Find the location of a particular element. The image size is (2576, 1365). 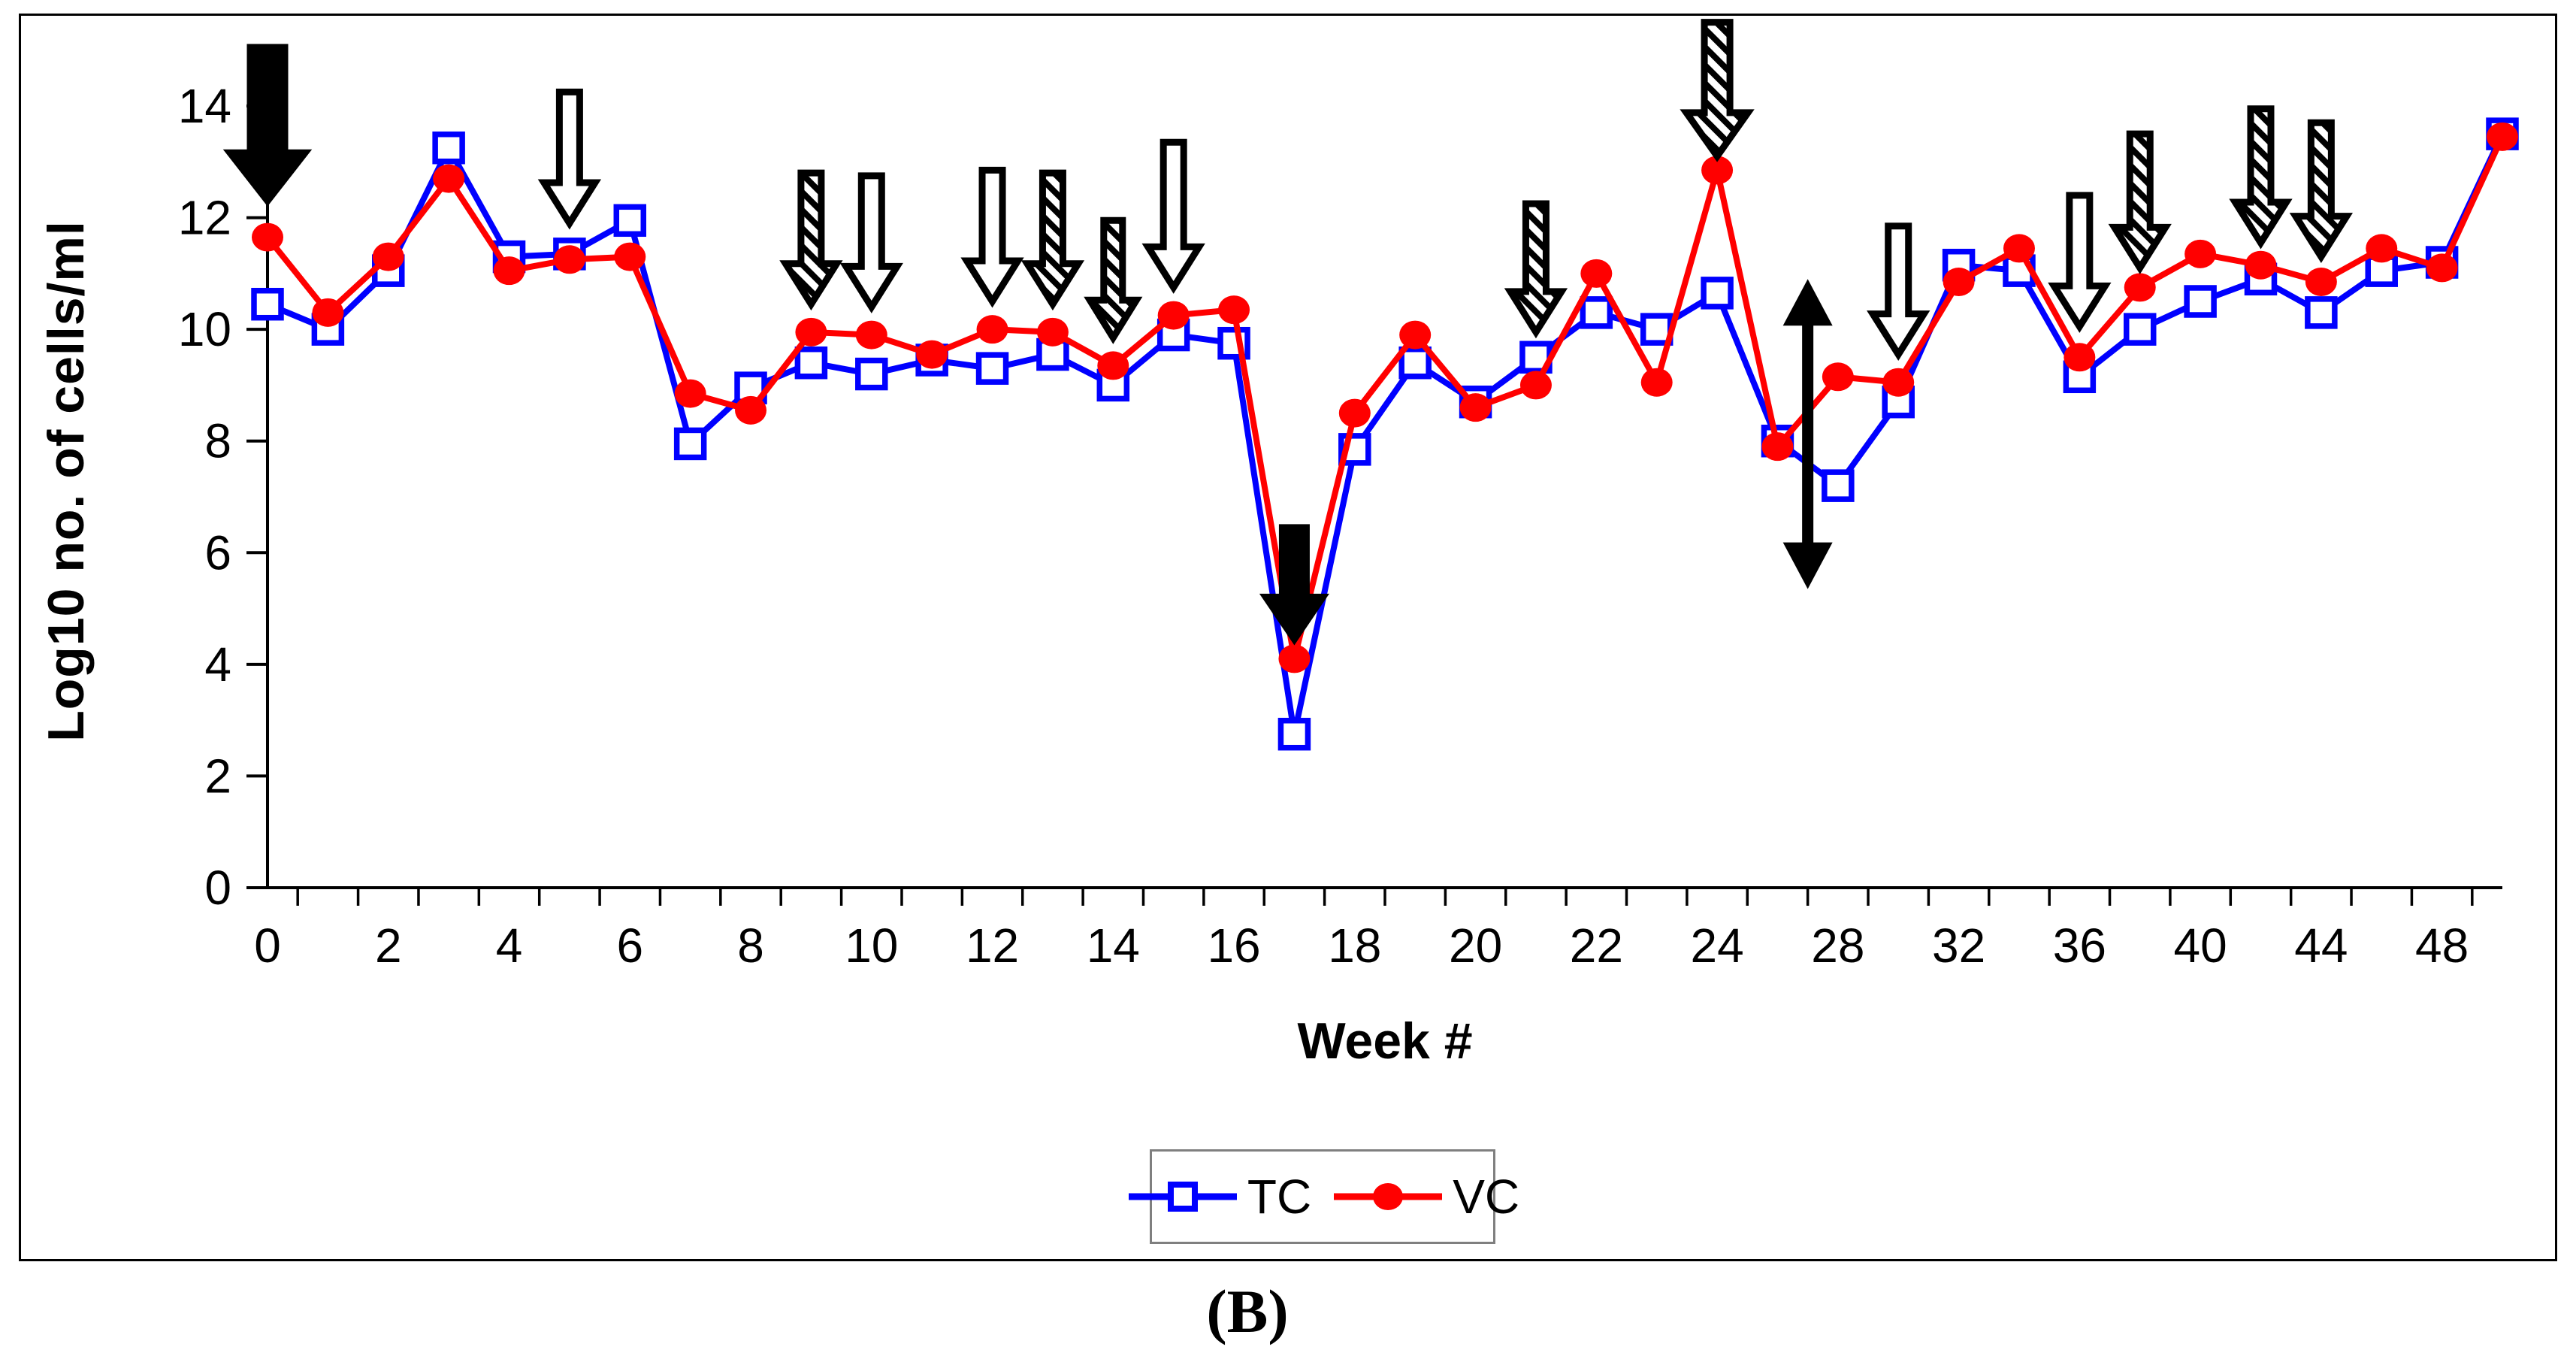

x-tick-label: 28 is located at coordinates (1838, 946).